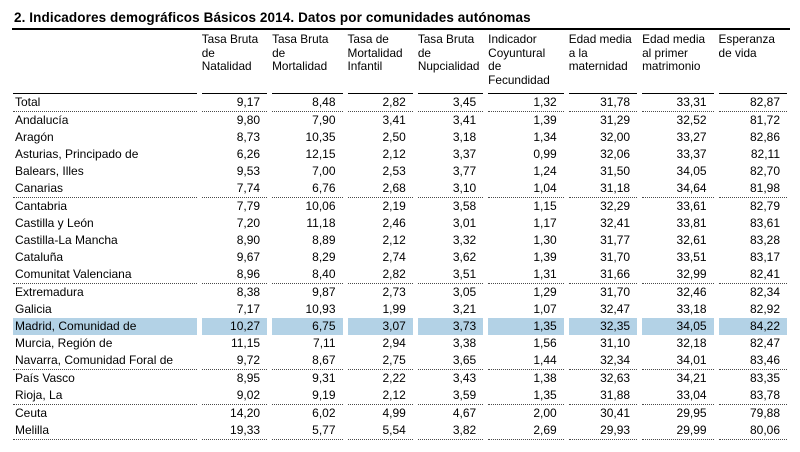 The width and height of the screenshot is (800, 452). Describe the element at coordinates (248, 171) in the screenshot. I see `value-cell: 9,53` at that location.